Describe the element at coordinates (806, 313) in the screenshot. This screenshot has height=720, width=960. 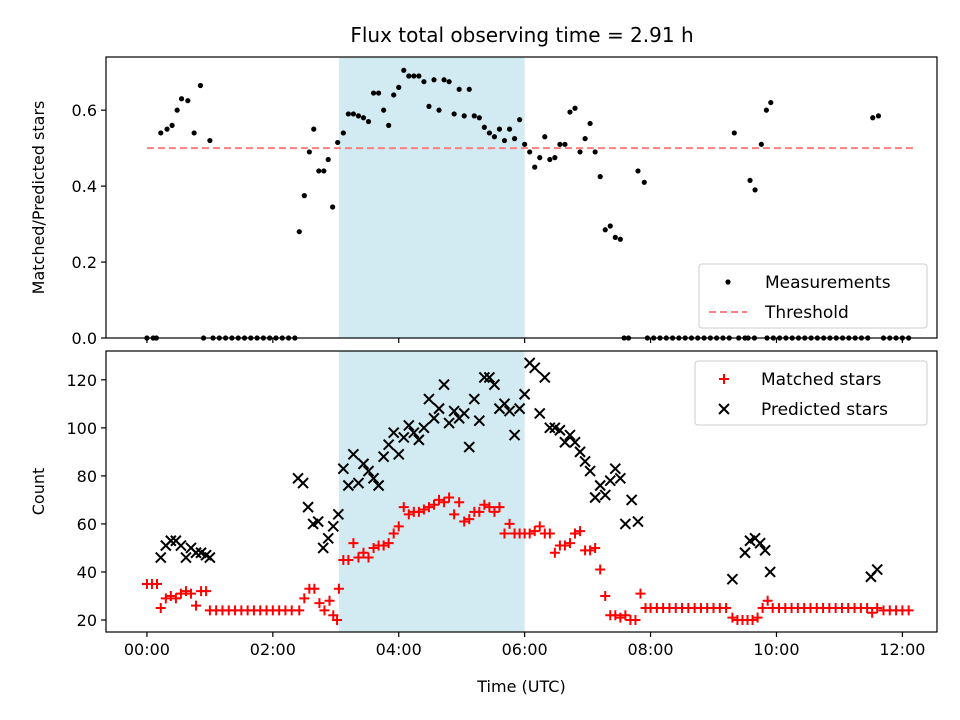
I see `legend-label: Threshold` at that location.